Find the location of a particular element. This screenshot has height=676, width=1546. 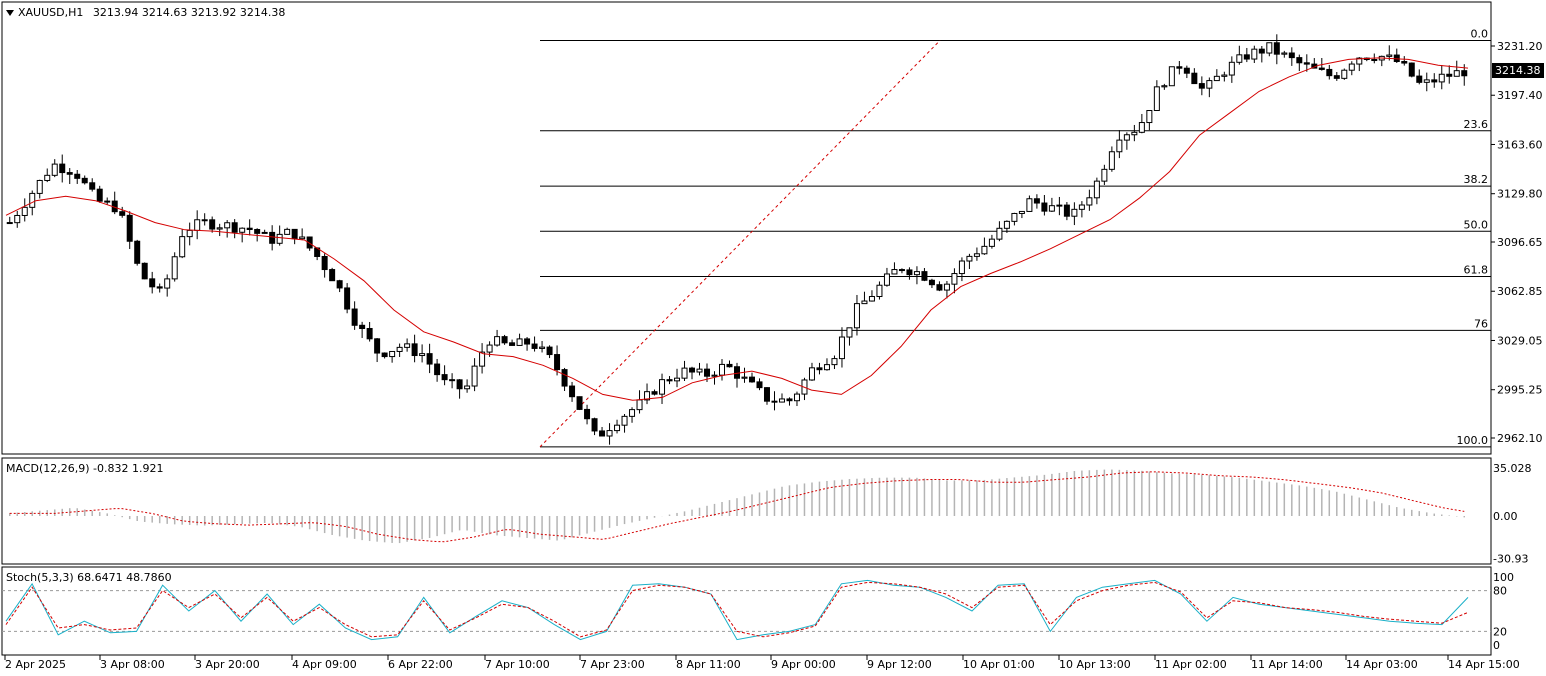

time-tick-label: 3 Apr 20:00 is located at coordinates (227, 664).